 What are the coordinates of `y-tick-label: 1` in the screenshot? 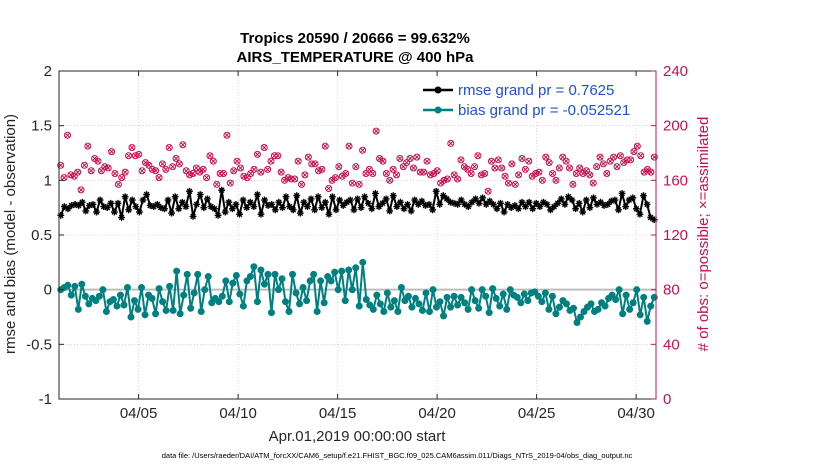 It's located at (48, 180).